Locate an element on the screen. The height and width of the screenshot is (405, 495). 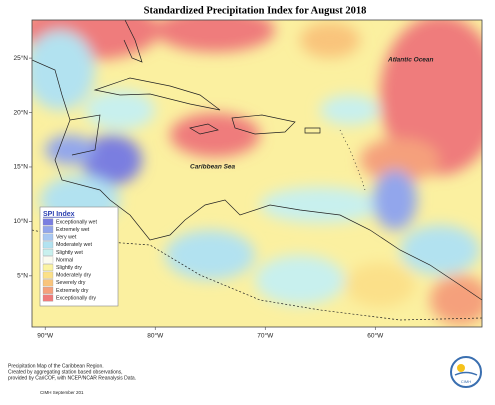
legend-label: Extremely wet is located at coordinates (73, 230).